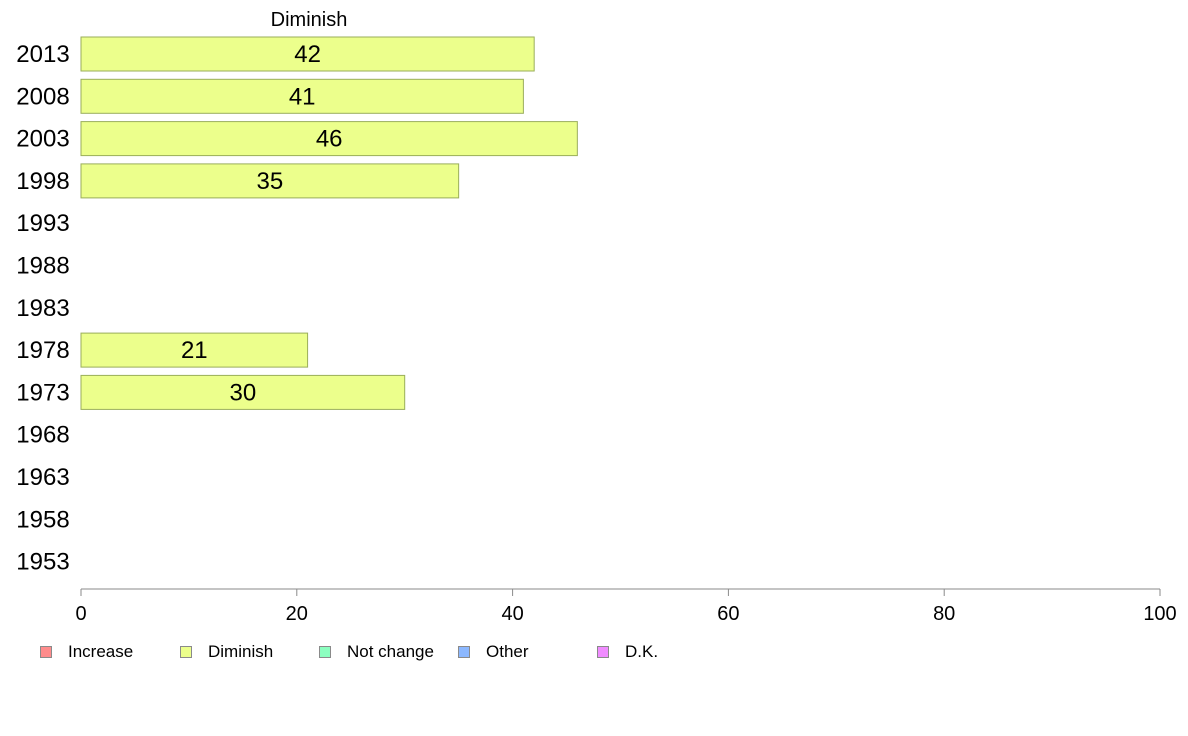  Describe the element at coordinates (512, 614) in the screenshot. I see `x-tick-label: 40` at that location.